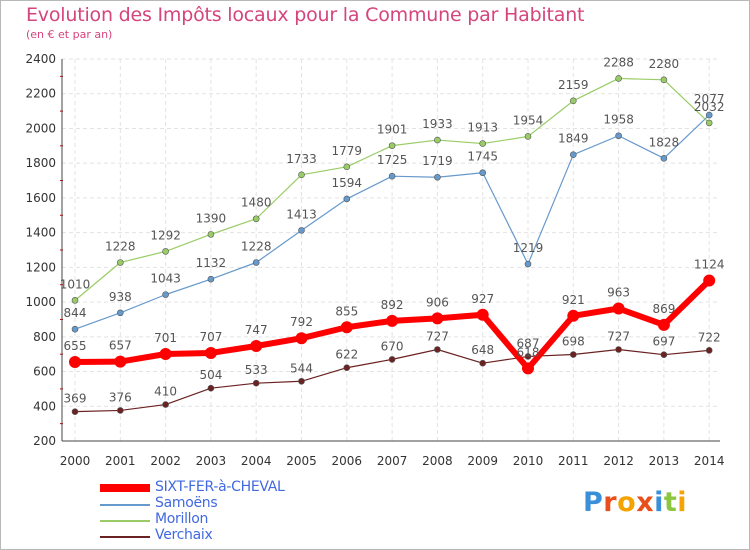  Describe the element at coordinates (682, 502) in the screenshot. I see `logo-letter: i` at that location.